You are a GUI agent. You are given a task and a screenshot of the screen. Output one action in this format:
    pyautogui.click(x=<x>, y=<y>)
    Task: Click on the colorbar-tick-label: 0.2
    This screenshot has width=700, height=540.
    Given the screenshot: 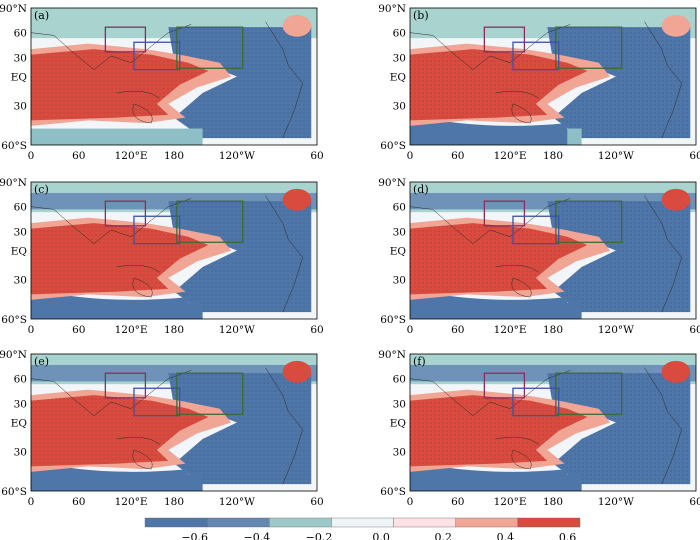 What is the action you would take?
    pyautogui.click(x=444, y=535)
    